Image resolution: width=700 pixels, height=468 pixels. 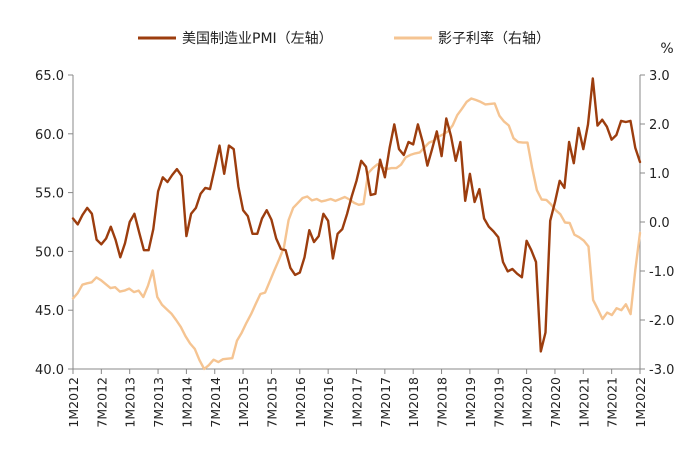 What do you see at coordinates (659, 223) in the screenshot?
I see `right-tick-label: 0.0` at bounding box center [659, 223].